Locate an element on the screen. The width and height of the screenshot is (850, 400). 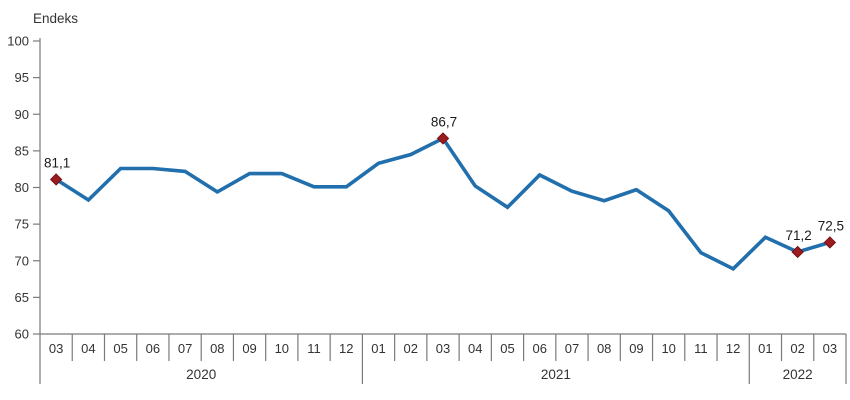
y-tick-label: 85 is located at coordinates (22, 150).